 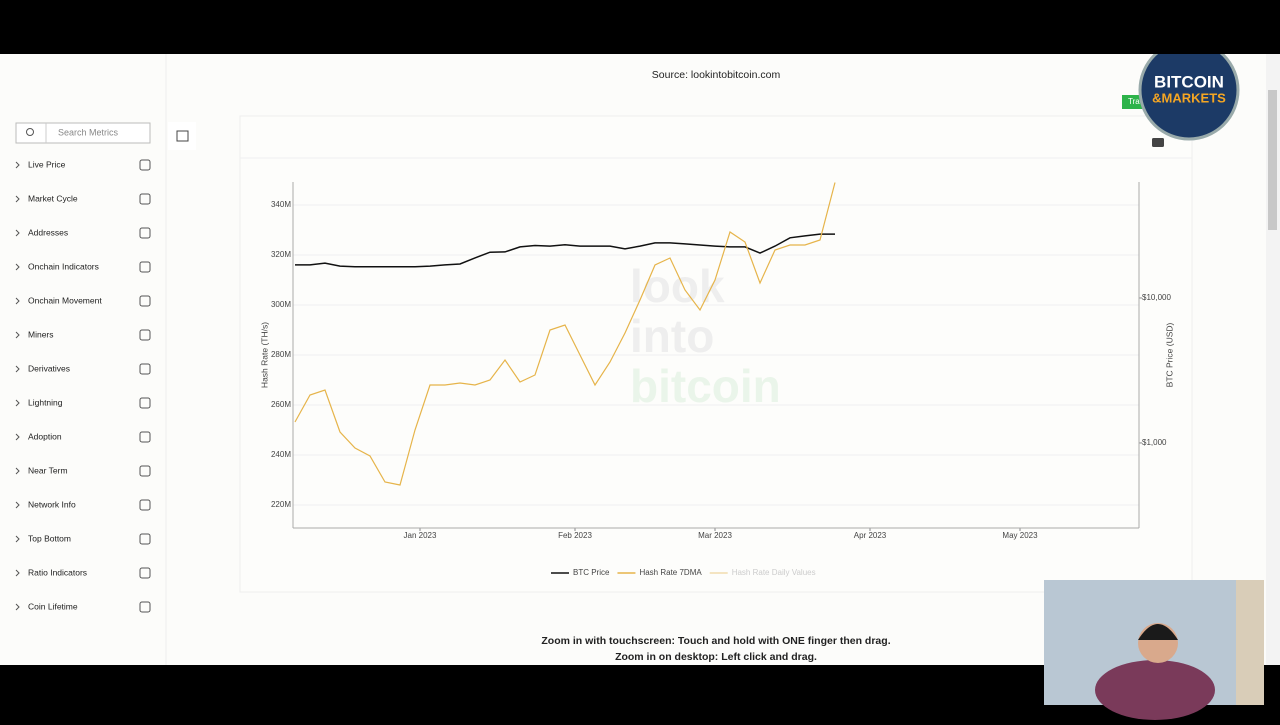 What do you see at coordinates (575, 535) in the screenshot?
I see `x-tick-label: Feb 2023` at bounding box center [575, 535].